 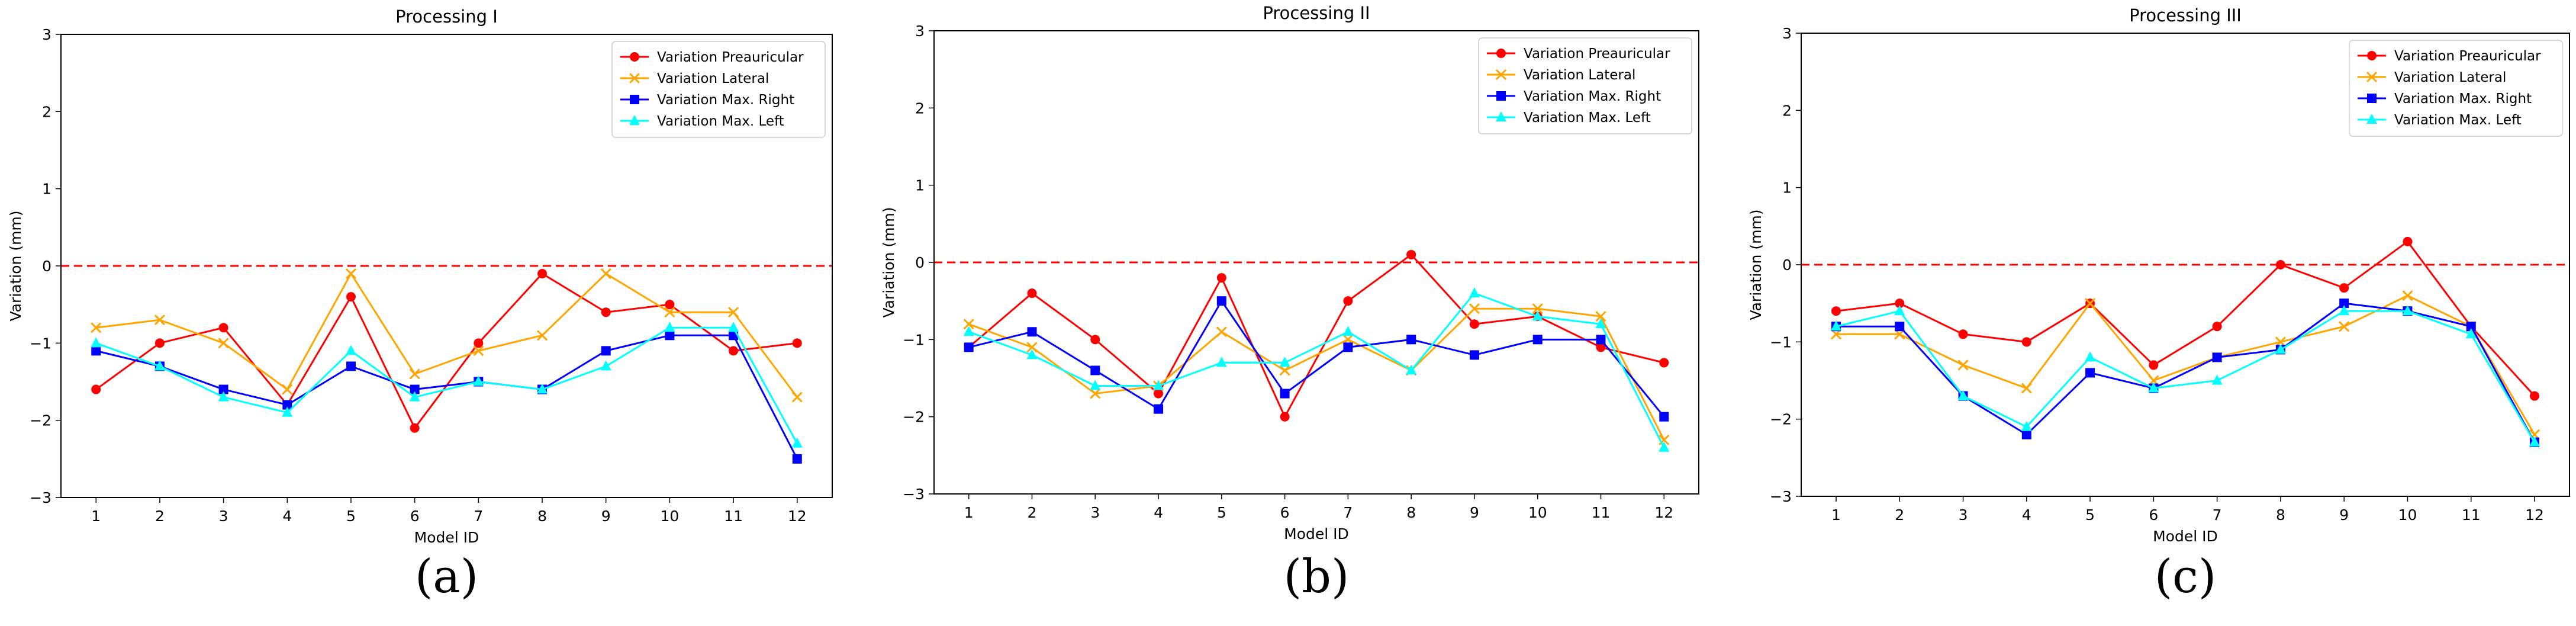 What do you see at coordinates (2217, 515) in the screenshot?
I see `x-tick-label: 7` at bounding box center [2217, 515].